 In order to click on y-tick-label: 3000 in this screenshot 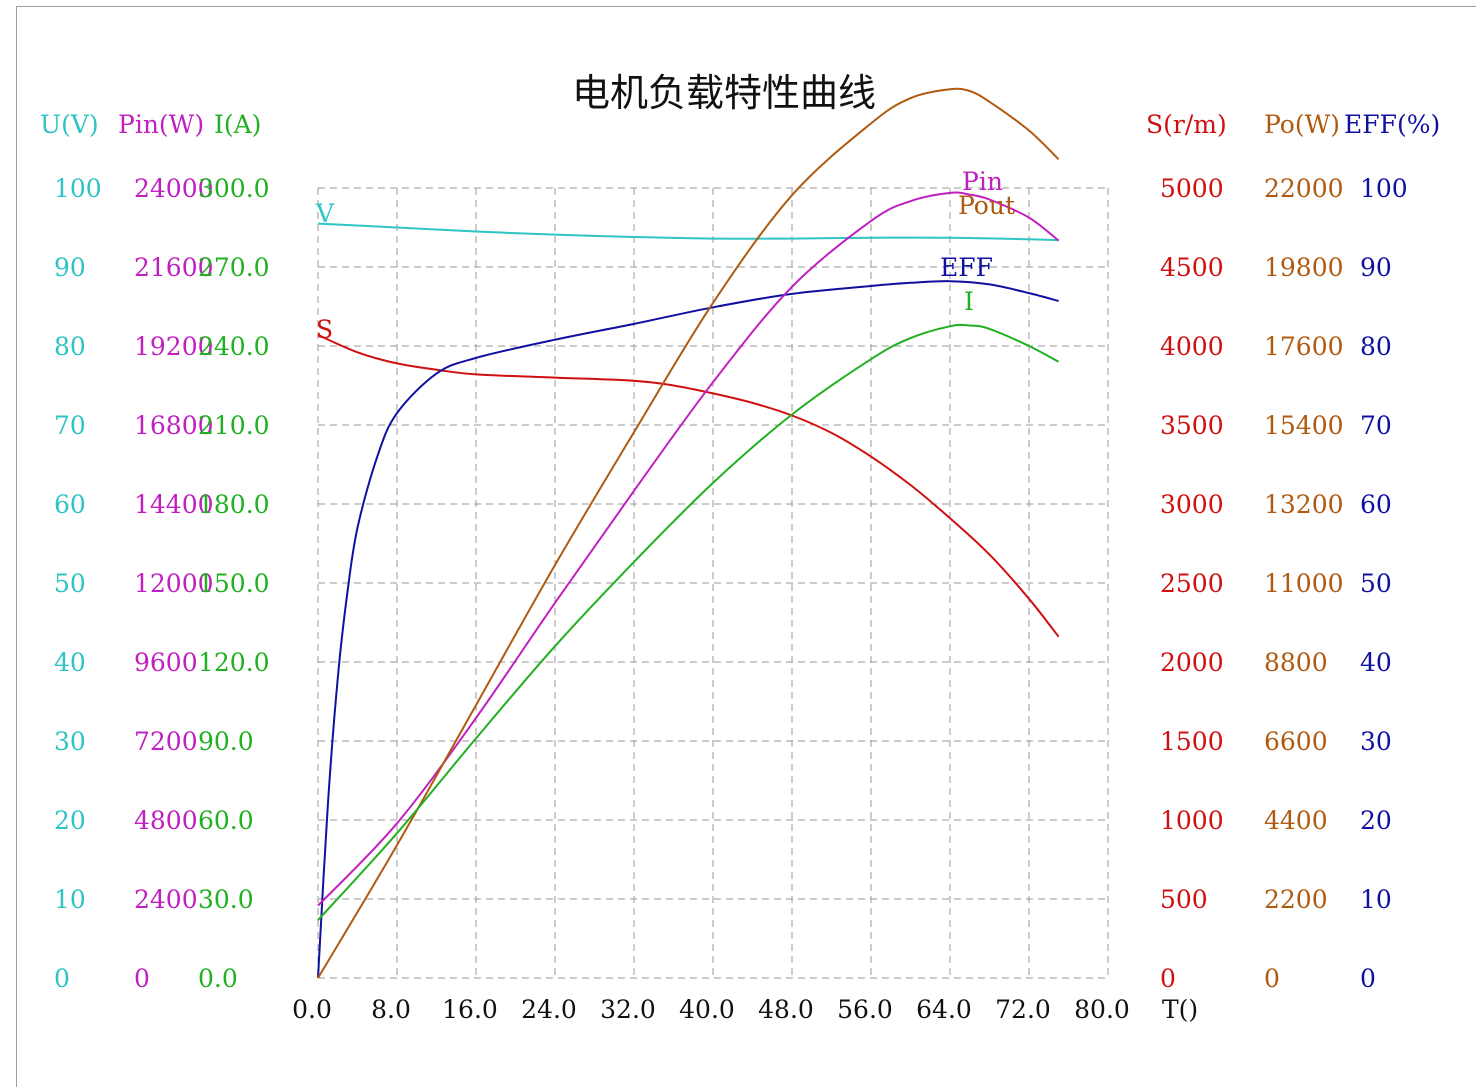, I will do `click(1192, 504)`.